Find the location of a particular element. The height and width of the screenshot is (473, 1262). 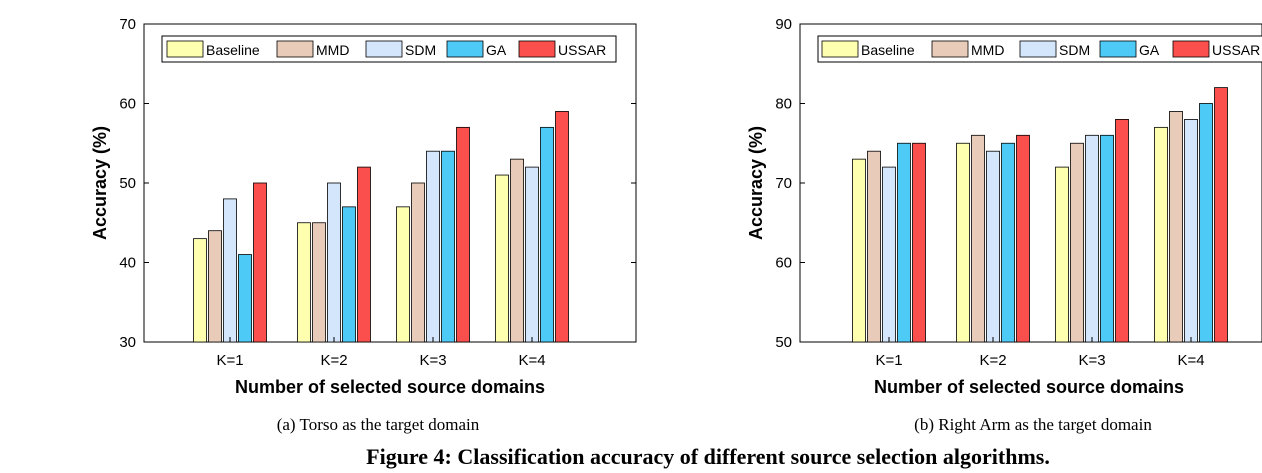

y-tick-label: 80 is located at coordinates (783, 104).